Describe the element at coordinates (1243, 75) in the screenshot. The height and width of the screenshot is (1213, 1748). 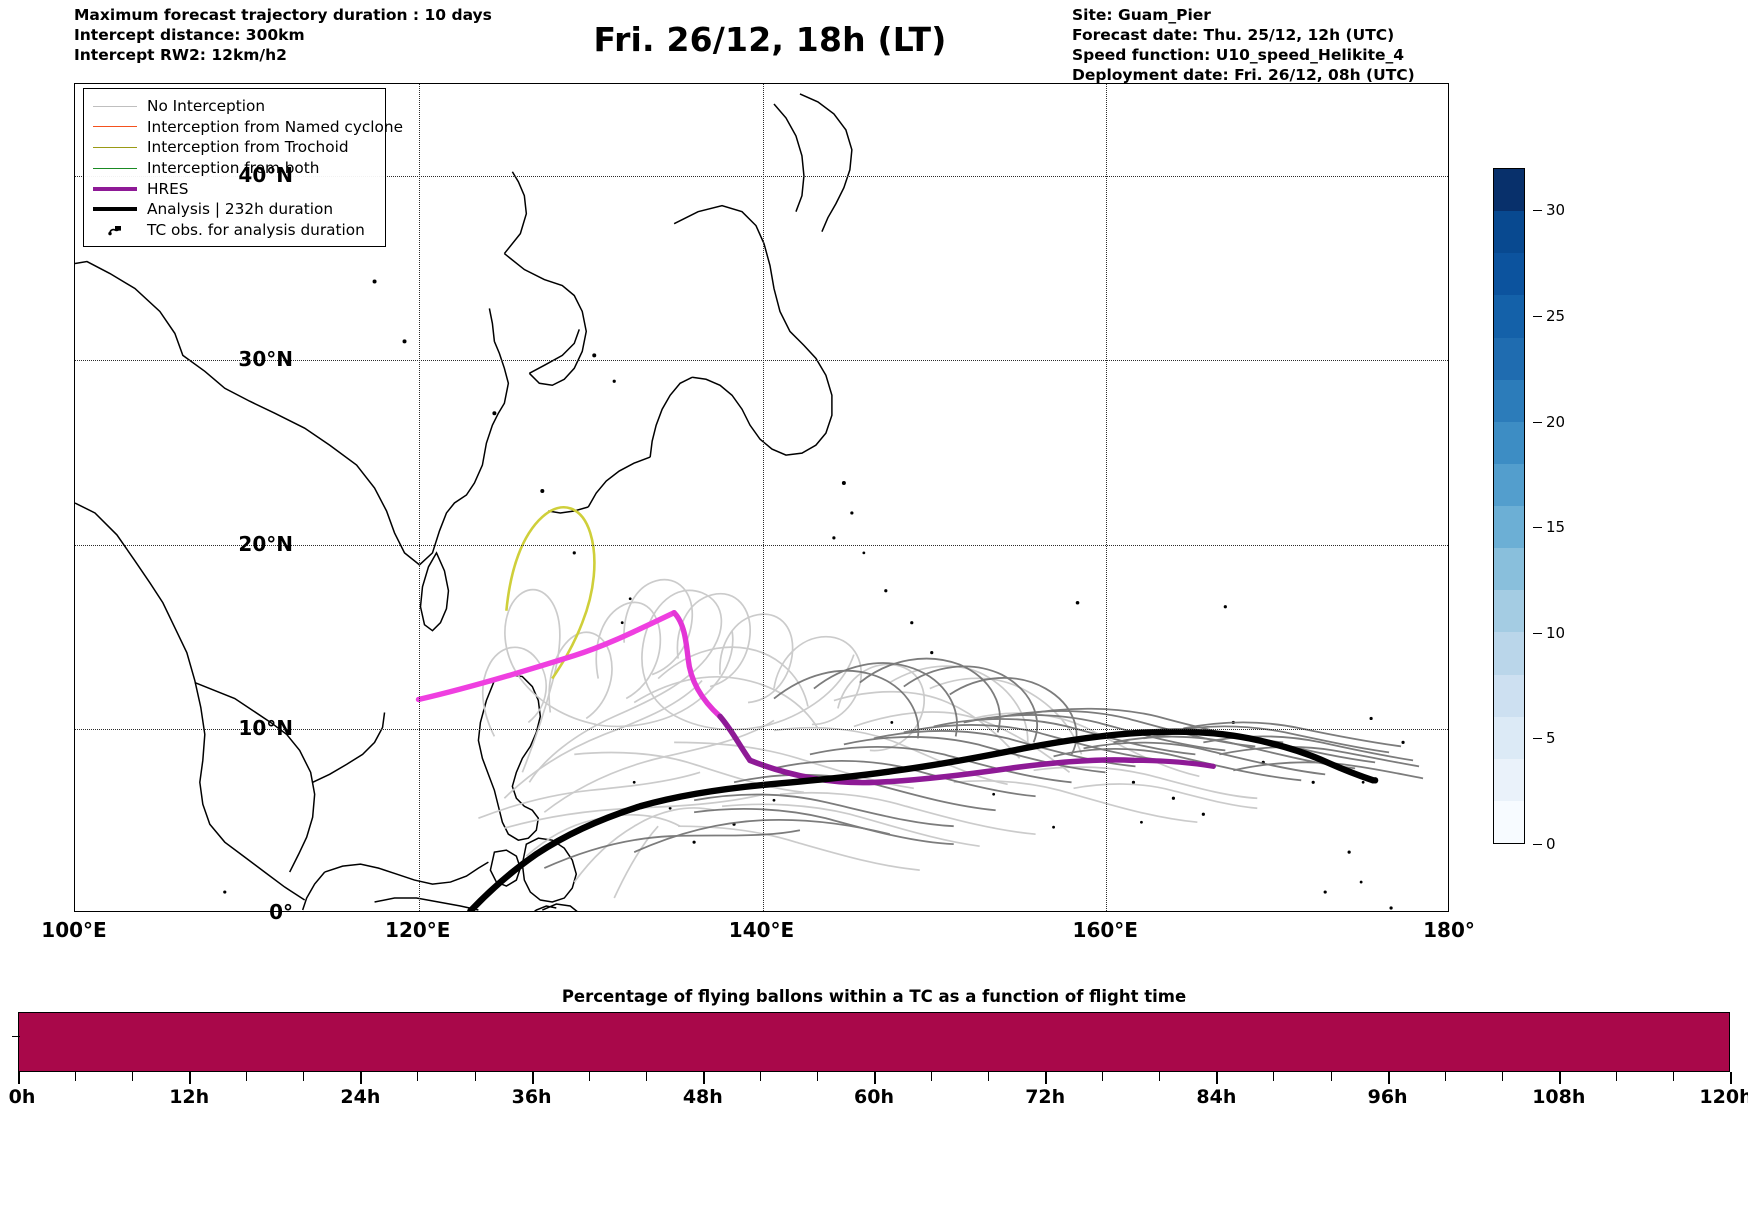
I see `header-deployment-date: Deployment date: Fri. 26/12, 08h (UTC)` at that location.